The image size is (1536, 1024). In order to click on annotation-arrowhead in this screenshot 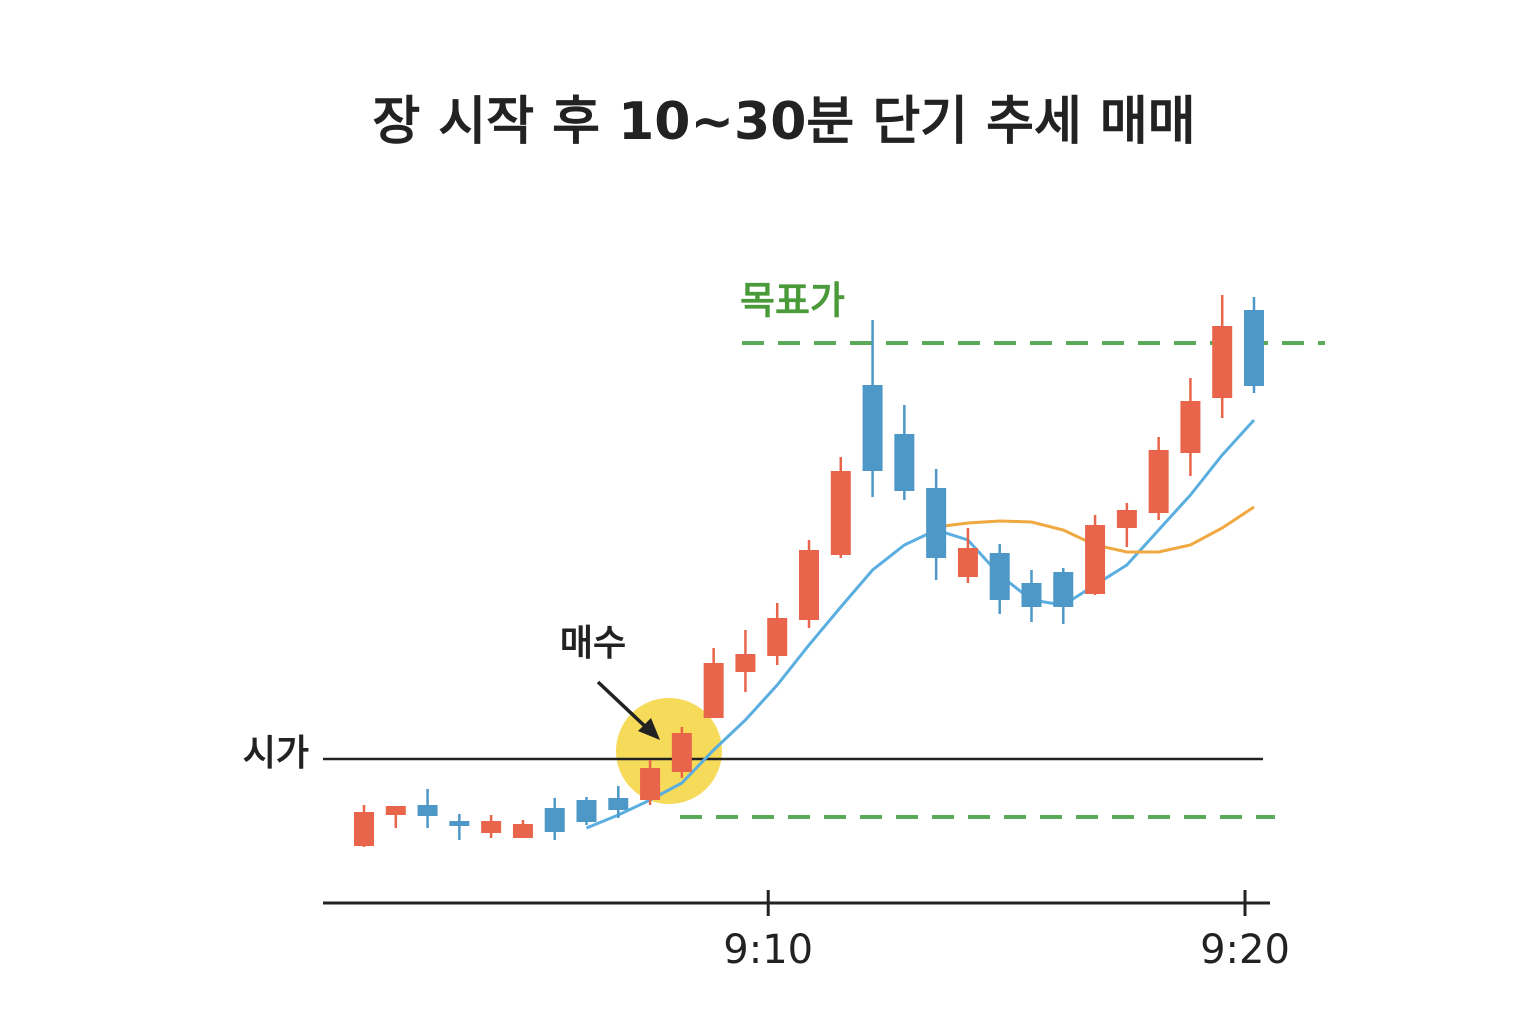, I will do `click(649, 729)`.